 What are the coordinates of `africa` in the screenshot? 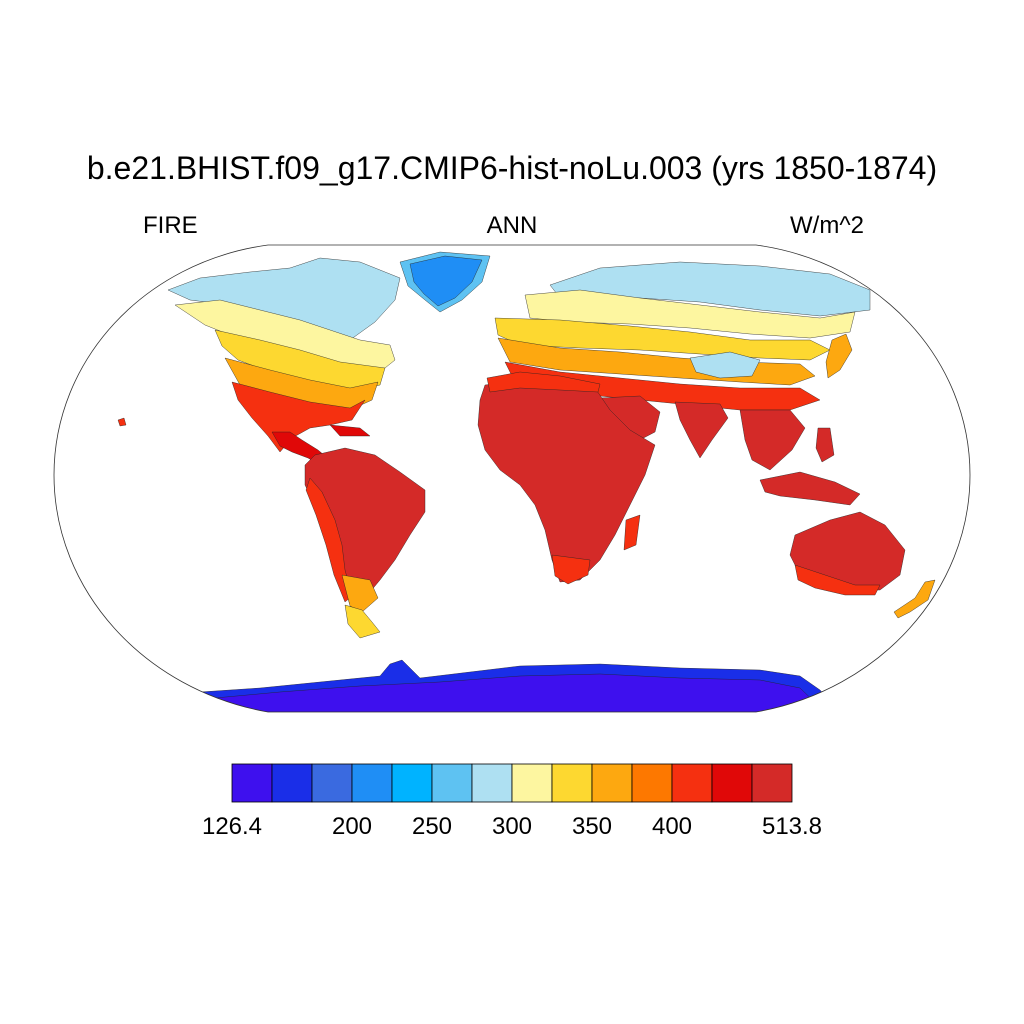 It's located at (566, 480).